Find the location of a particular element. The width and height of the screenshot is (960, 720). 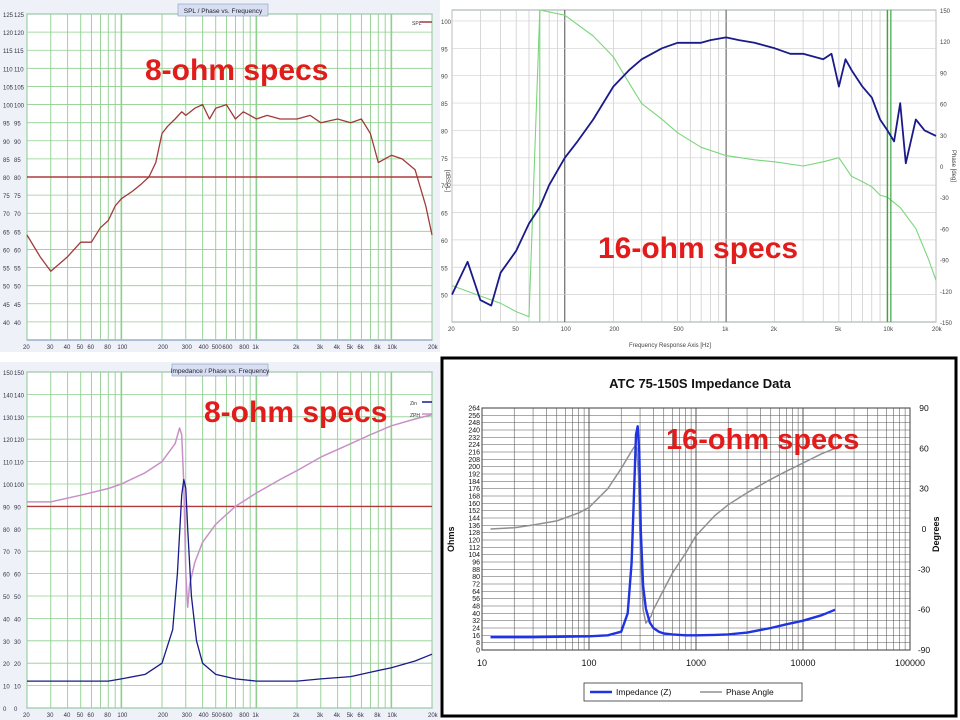

y2-tick-label: -150 is located at coordinates (946, 324).